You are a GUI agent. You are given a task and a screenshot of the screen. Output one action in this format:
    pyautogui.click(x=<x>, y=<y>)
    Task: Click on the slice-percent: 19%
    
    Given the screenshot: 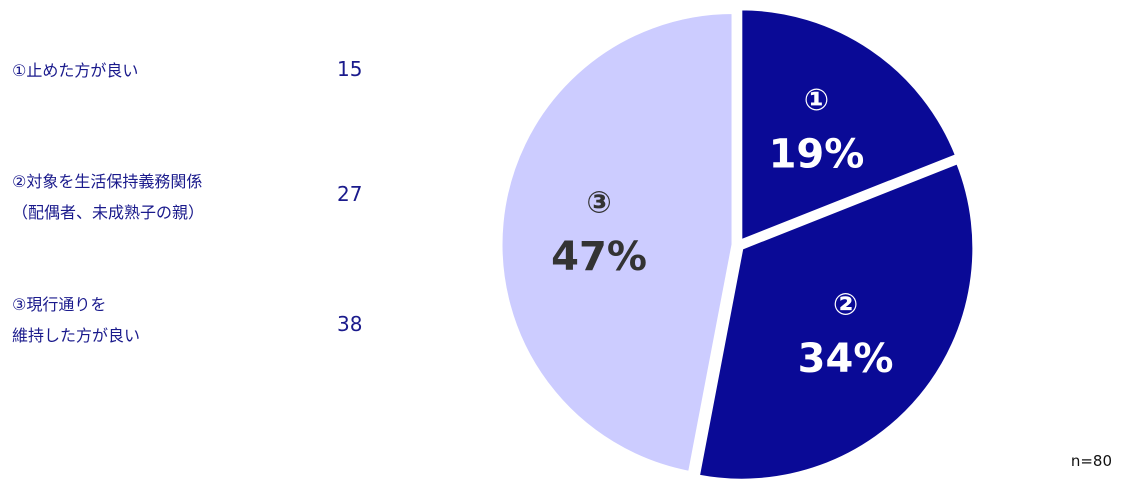 What is the action you would take?
    pyautogui.click(x=817, y=155)
    